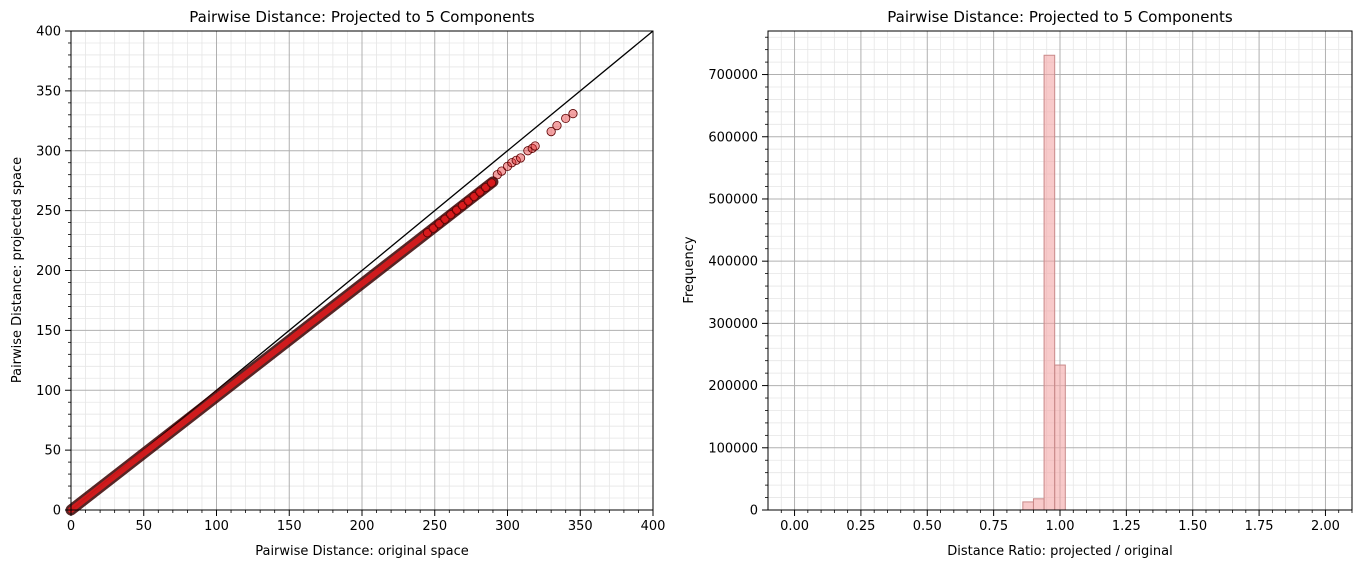  What do you see at coordinates (733, 262) in the screenshot?
I see `y-tick-label: 400000` at bounding box center [733, 262].